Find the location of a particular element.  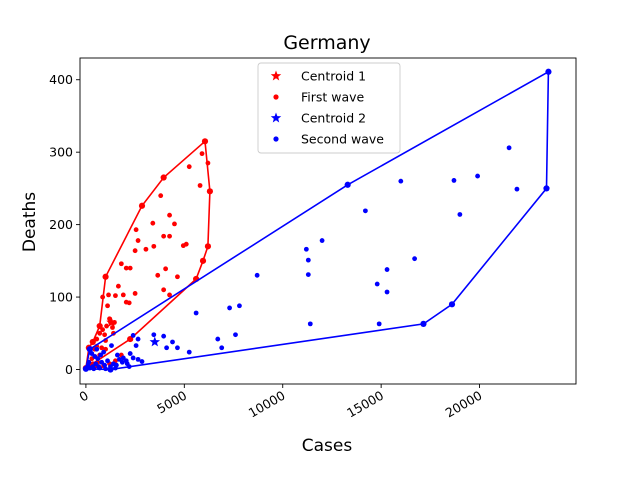

y-tick-label: 100 is located at coordinates (61, 297).